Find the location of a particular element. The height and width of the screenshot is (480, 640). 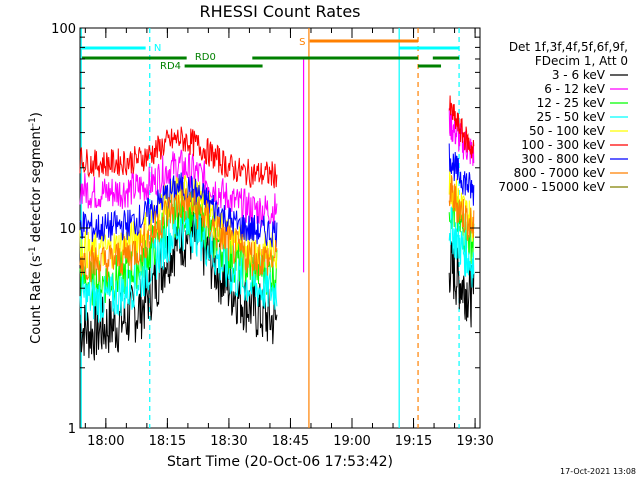

flag-label-s: S is located at coordinates (302, 42).